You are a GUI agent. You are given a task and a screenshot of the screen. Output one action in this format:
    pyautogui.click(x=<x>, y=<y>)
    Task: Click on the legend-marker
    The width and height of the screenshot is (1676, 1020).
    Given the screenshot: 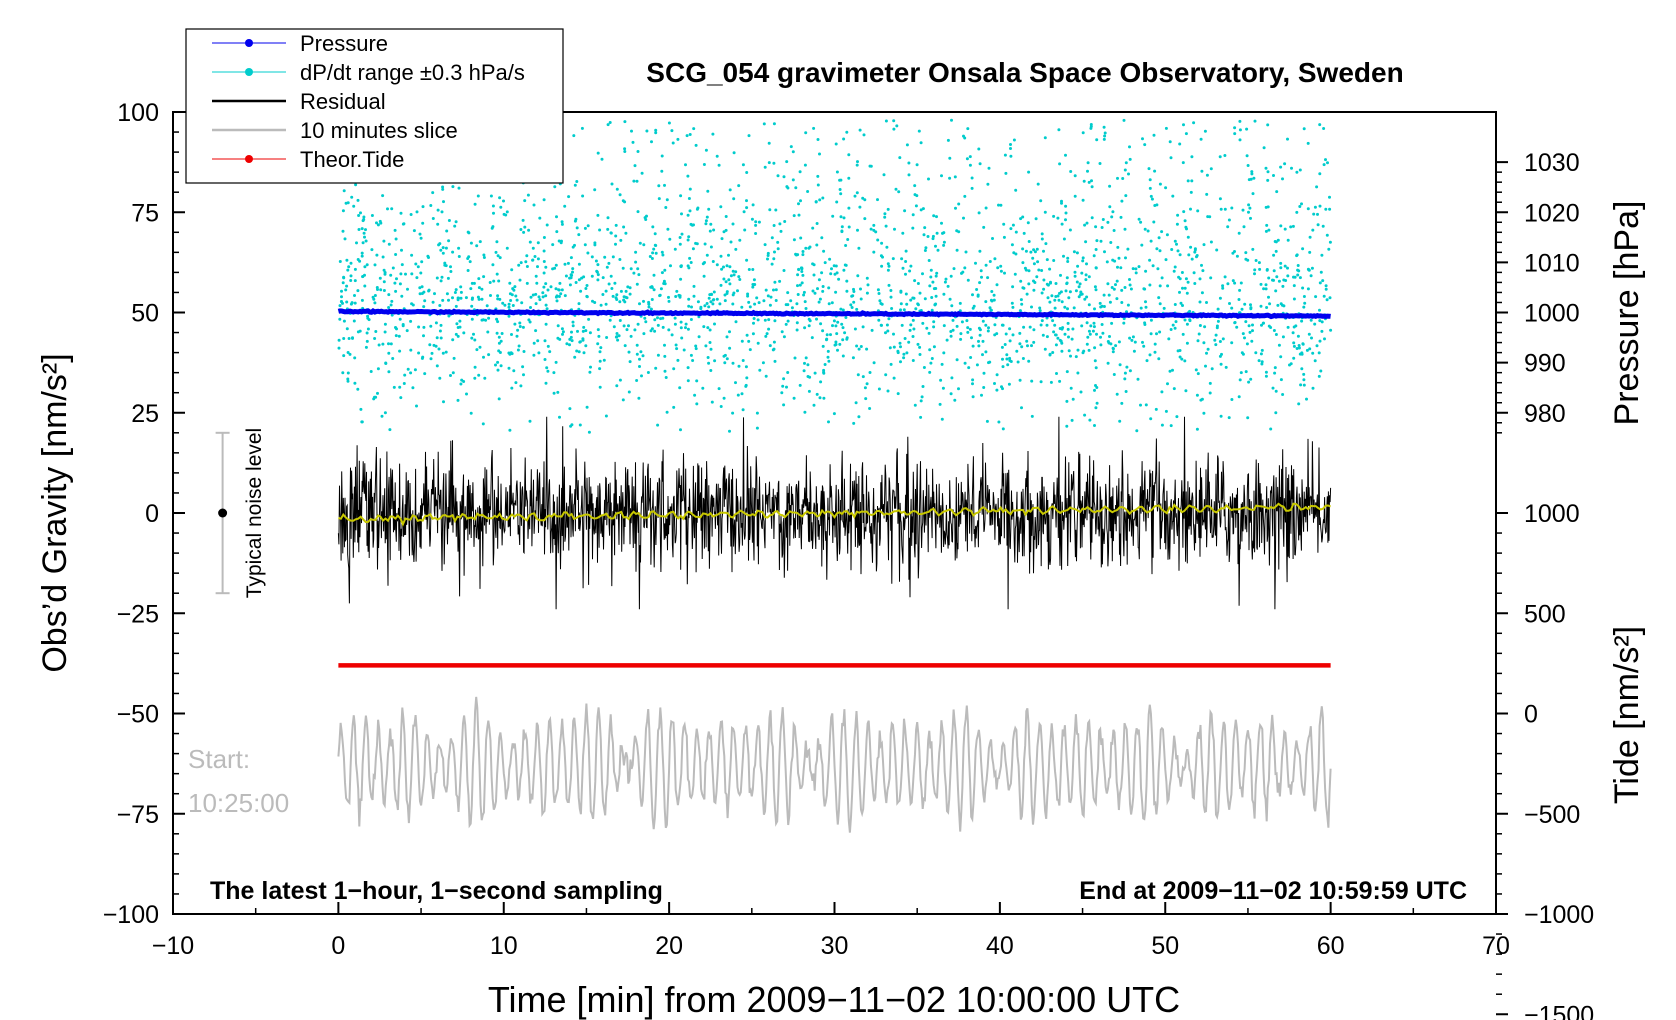 What is the action you would take?
    pyautogui.click(x=249, y=72)
    